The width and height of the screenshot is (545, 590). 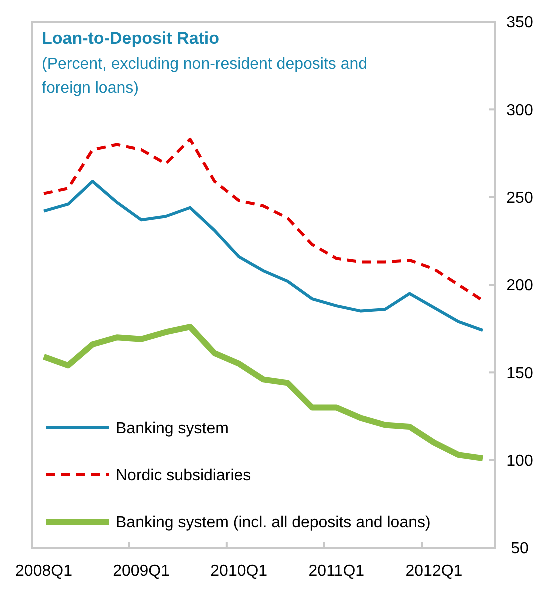 I want to click on x-tick-label: 2010Q1, so click(x=239, y=571).